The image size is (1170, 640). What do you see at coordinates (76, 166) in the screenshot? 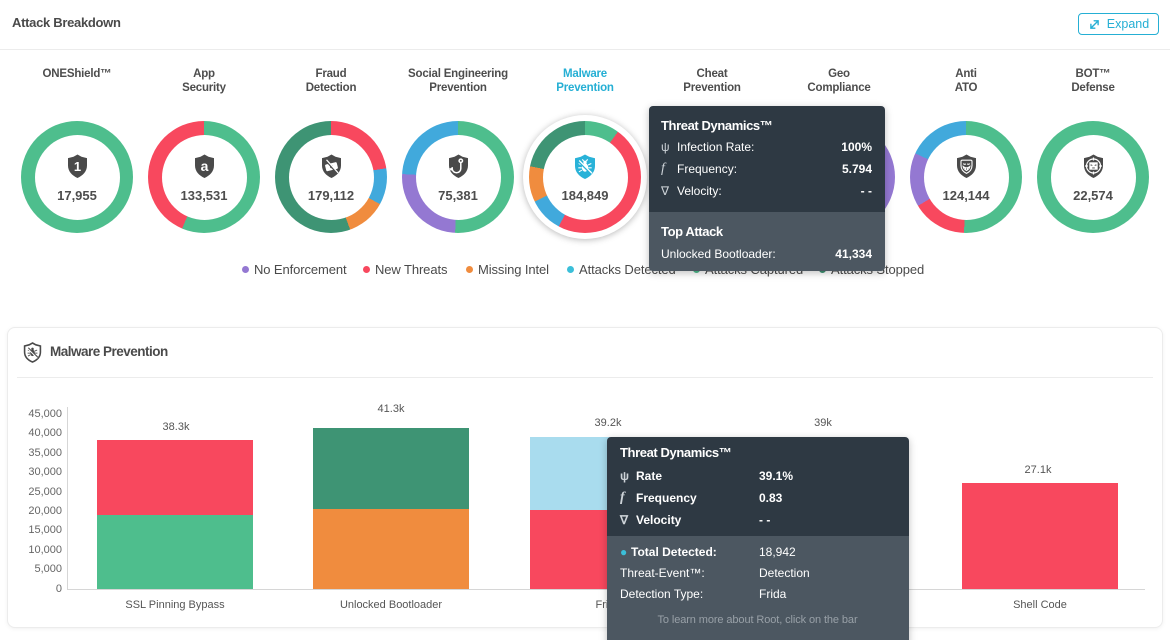
I see `svg-text: 1` at bounding box center [76, 166].